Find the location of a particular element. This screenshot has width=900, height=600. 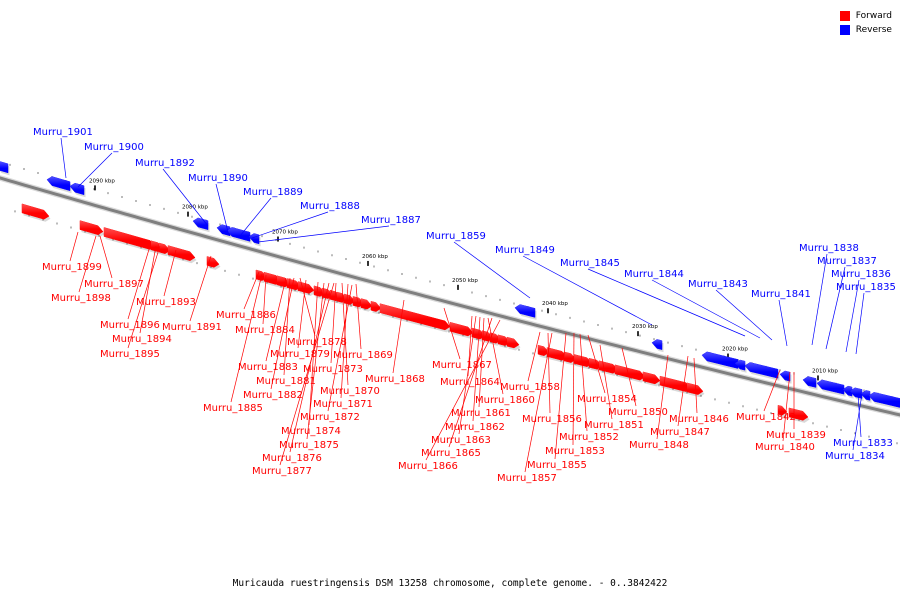

gene-label: Murru_1867 is located at coordinates (462, 365).